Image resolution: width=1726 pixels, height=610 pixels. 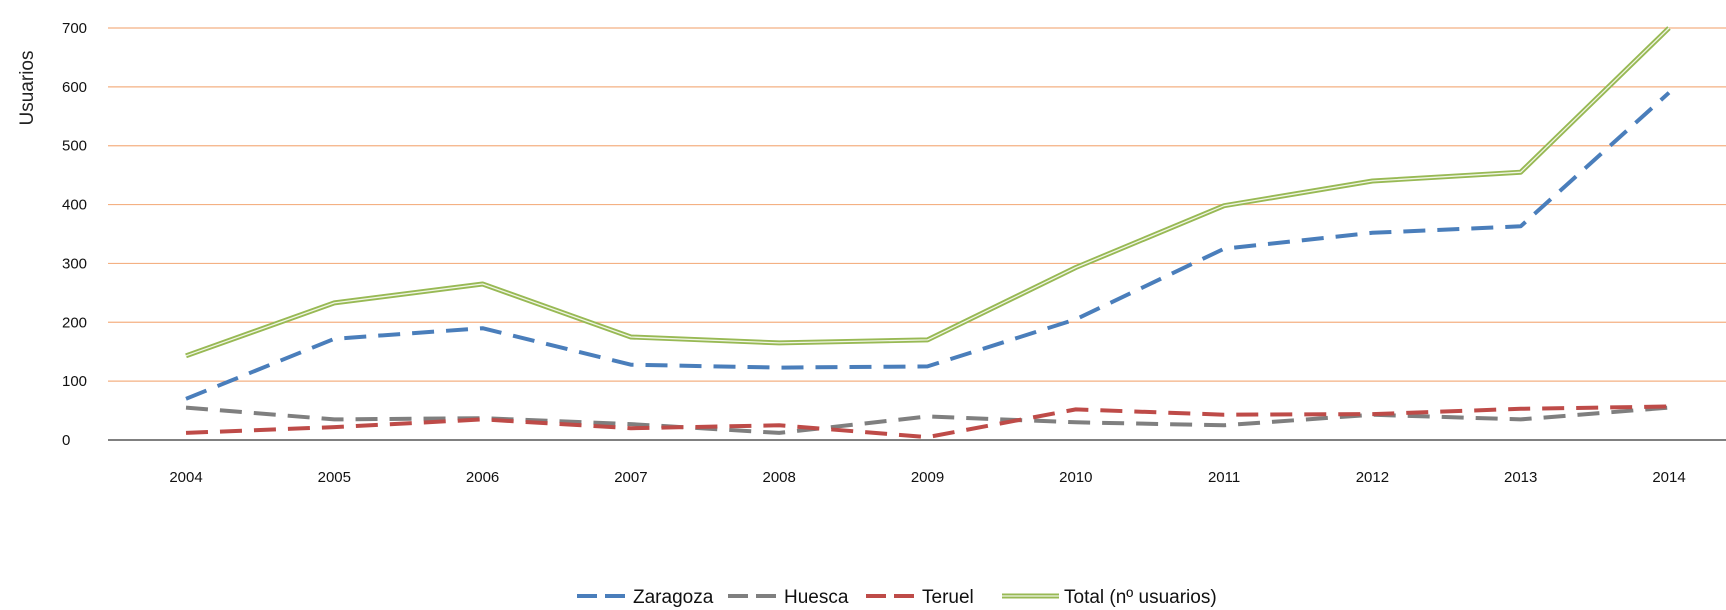 What do you see at coordinates (74, 263) in the screenshot?
I see `y-tick-label: 300` at bounding box center [74, 263].